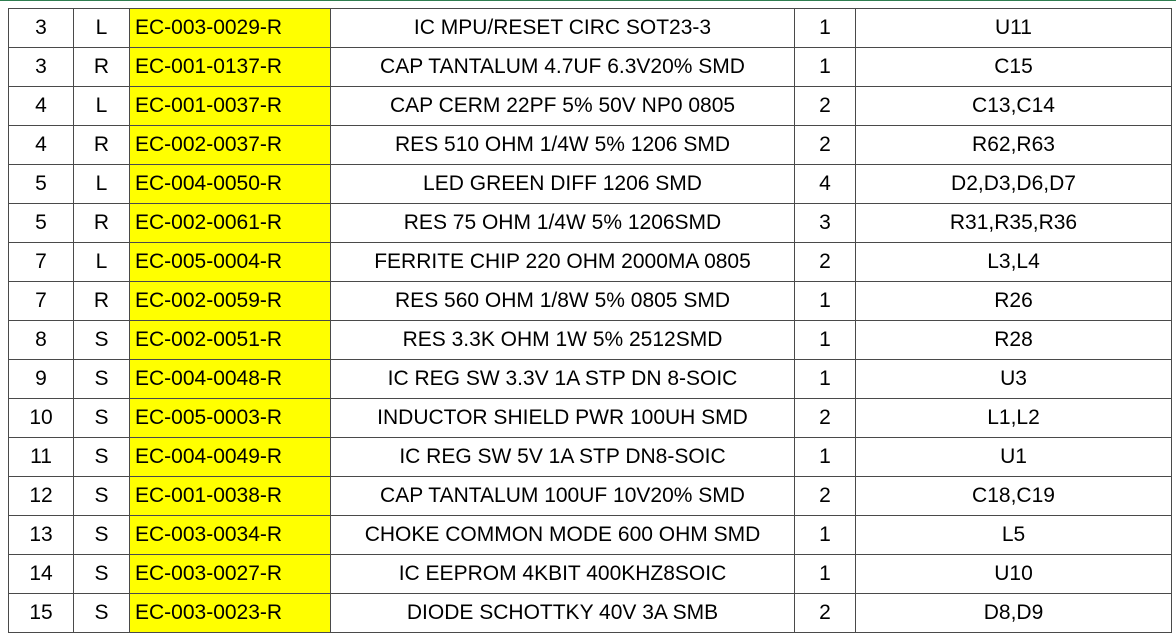 Image resolution: width=1176 pixels, height=635 pixels. What do you see at coordinates (562, 574) in the screenshot?
I see `description-cell: IC EEPROM 4KBIT 400KHZ8SOIC` at bounding box center [562, 574].